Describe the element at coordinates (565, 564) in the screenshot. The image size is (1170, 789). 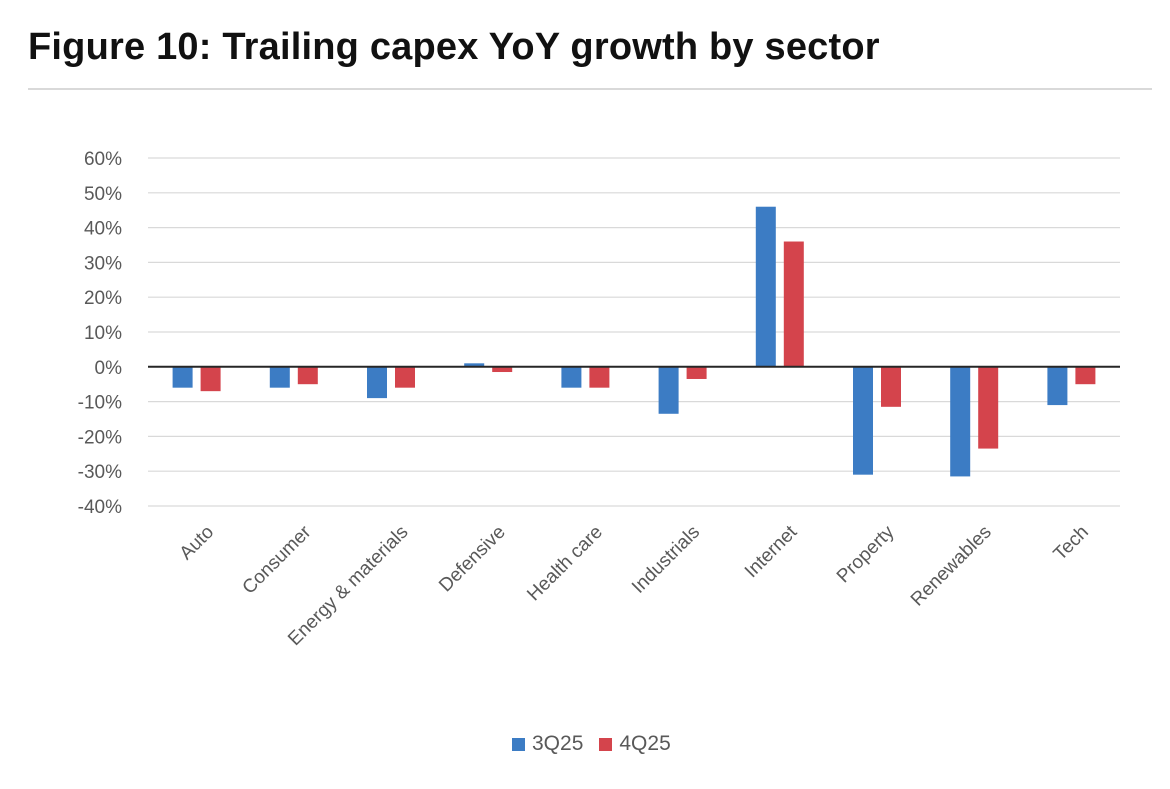
I see `x-tick-label: Health care` at that location.